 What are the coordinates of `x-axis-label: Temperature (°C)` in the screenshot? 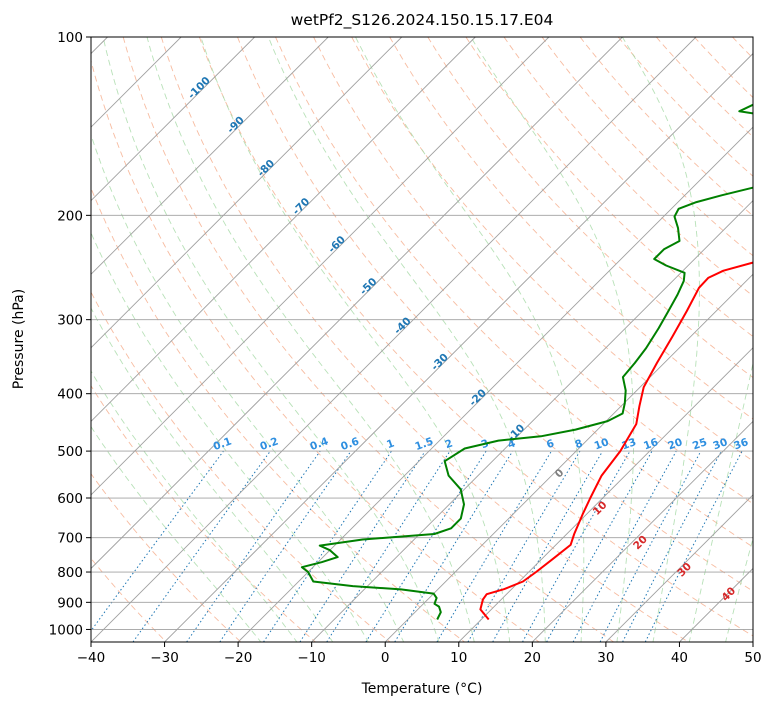 It's located at (422, 689).